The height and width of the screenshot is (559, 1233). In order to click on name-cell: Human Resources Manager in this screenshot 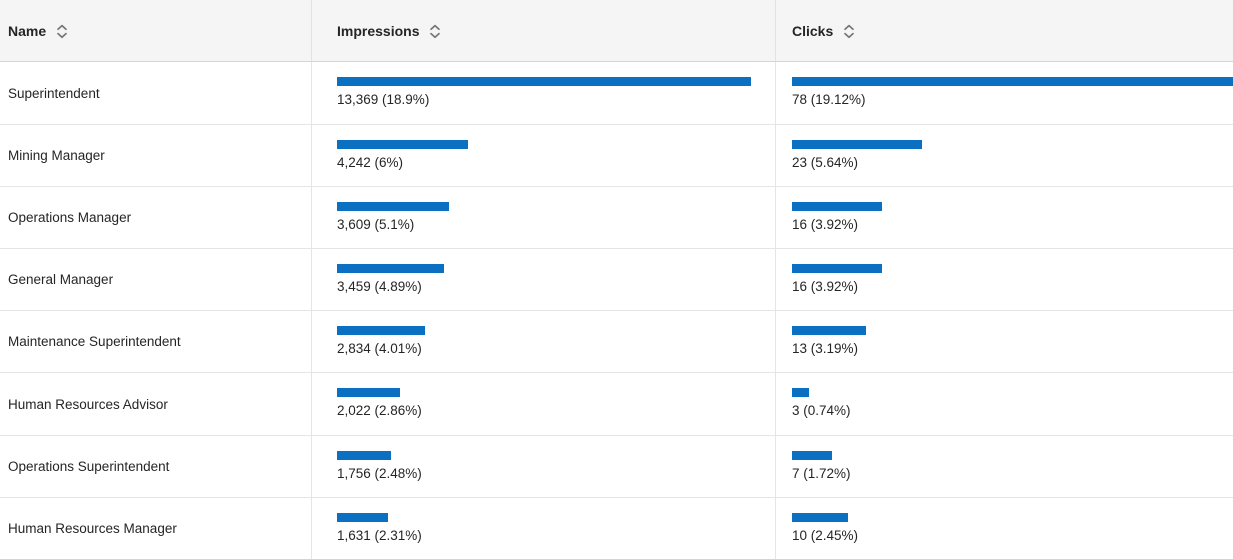, I will do `click(155, 528)`.